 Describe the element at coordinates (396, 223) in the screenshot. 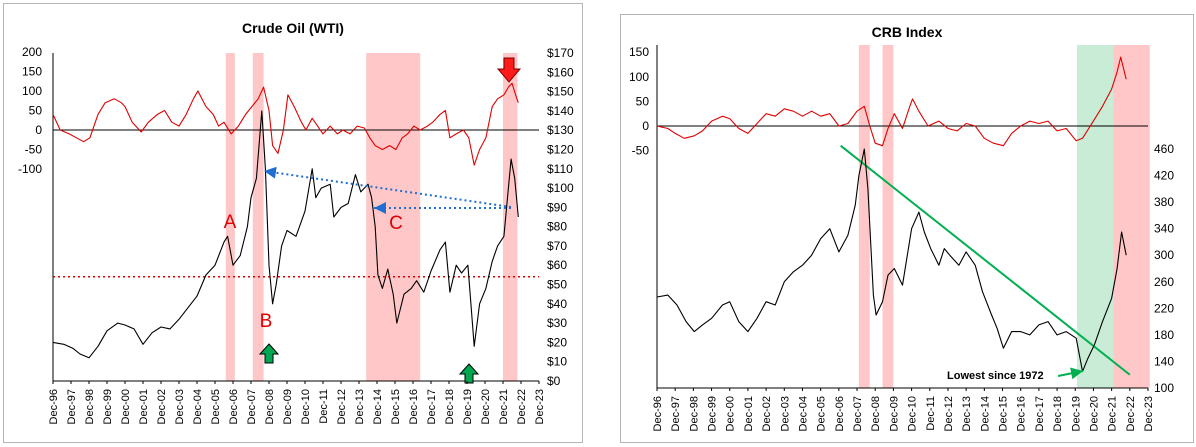

I see `annotation-label: C` at that location.